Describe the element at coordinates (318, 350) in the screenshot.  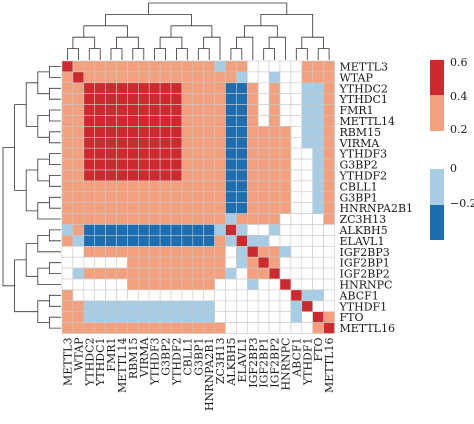
I see `column-label: FTO` at that location.